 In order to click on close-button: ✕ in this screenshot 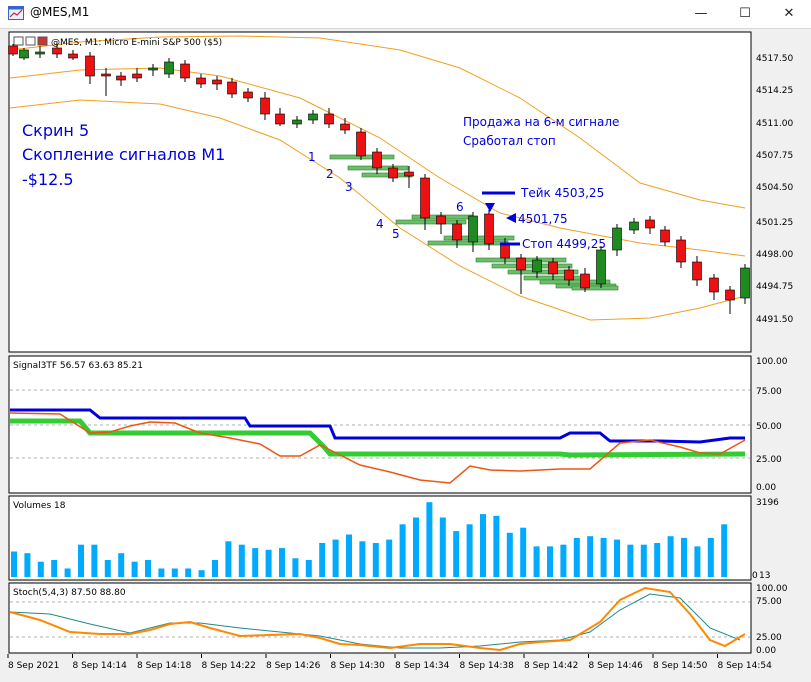, I will do `click(789, 13)`.